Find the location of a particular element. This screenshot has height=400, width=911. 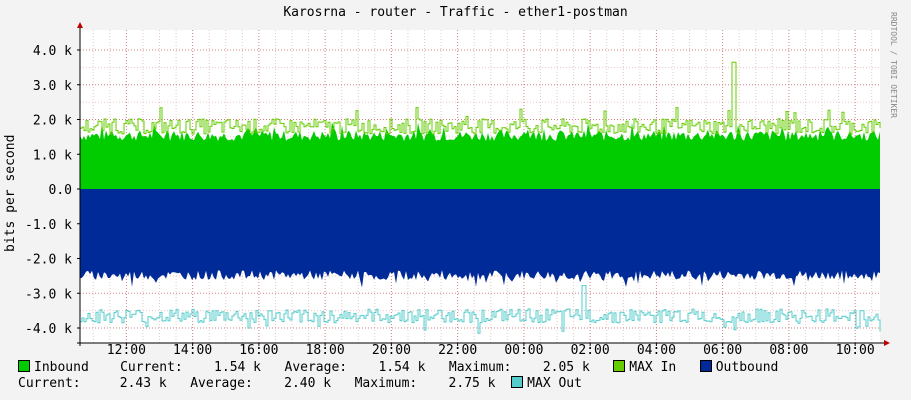

legend-max-out-label: MAX Out is located at coordinates (554, 383).